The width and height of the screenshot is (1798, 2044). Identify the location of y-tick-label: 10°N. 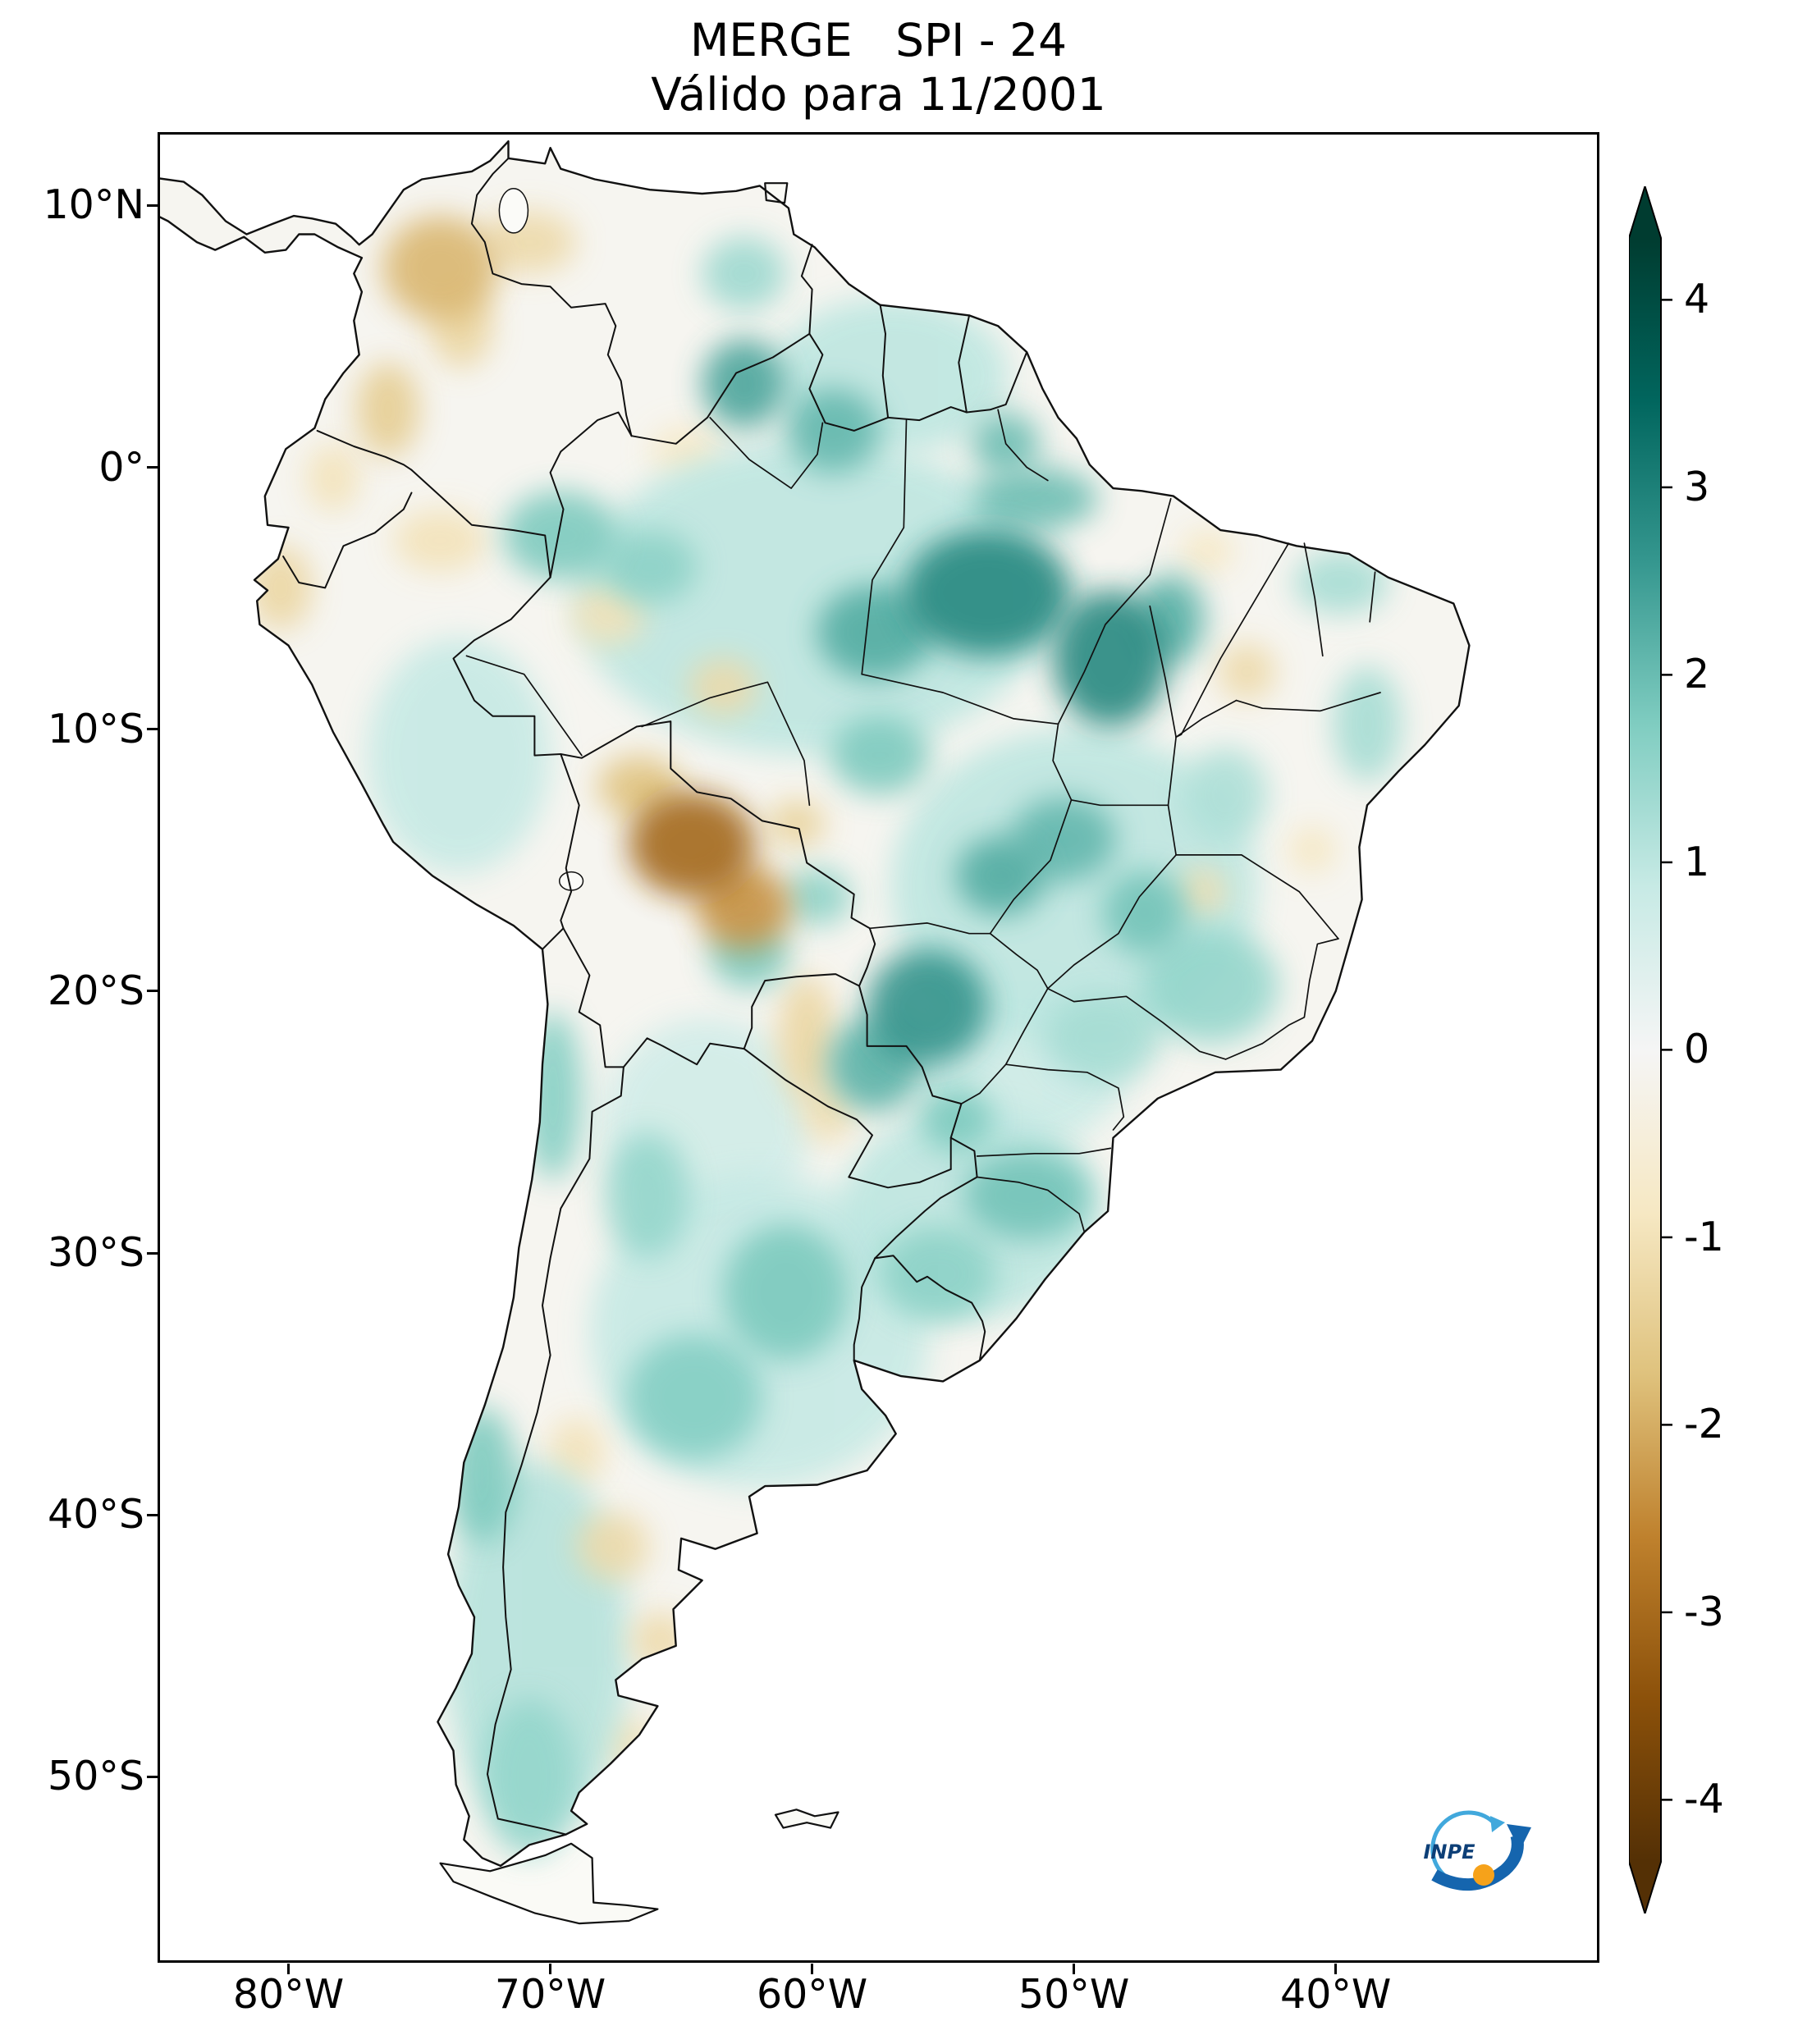
(93, 205).